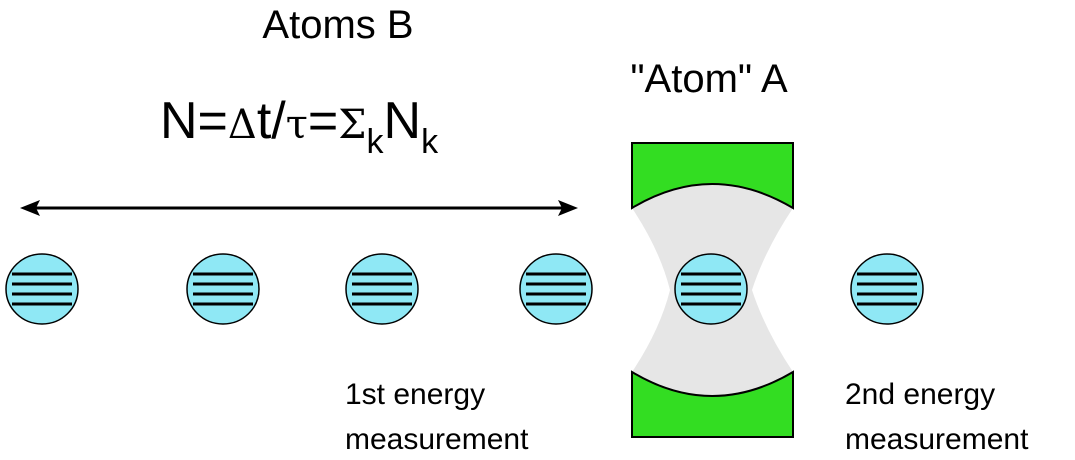  Describe the element at coordinates (337, 25) in the screenshot. I see `atoms-b-label: Atoms B` at that location.